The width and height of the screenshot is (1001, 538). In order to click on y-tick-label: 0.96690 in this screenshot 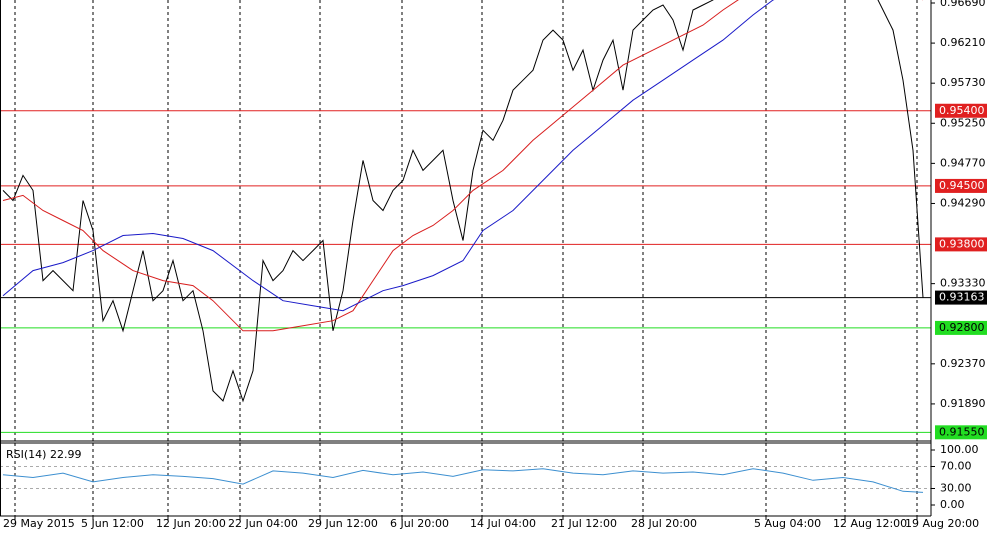, I will do `click(963, 4)`.